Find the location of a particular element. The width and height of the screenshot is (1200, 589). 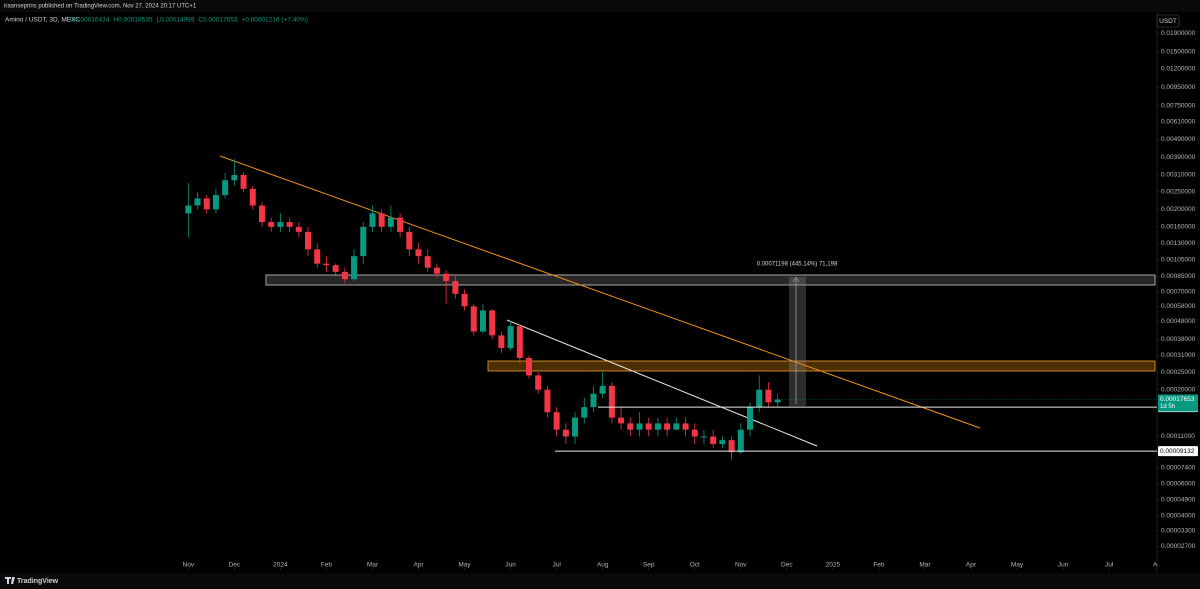

currency: USDT is located at coordinates (1168, 21).